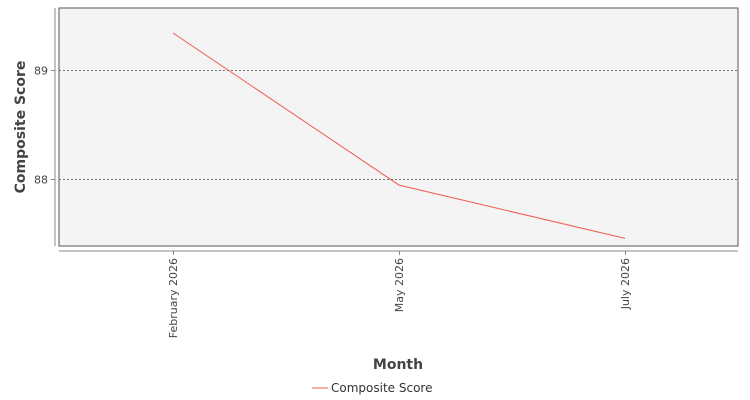 The image size is (750, 400). I want to click on x-tick-label: February 2026, so click(173, 298).